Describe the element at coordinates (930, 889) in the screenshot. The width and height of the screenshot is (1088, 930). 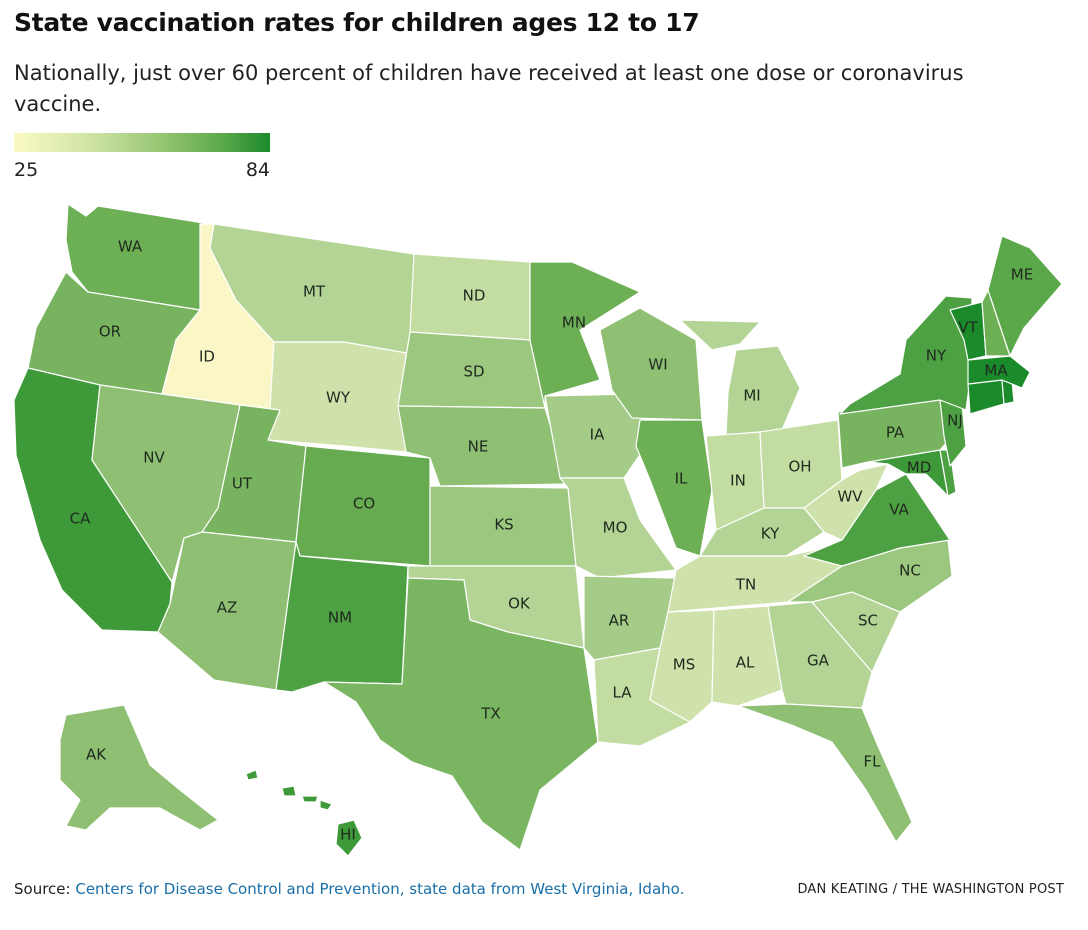
I see `byline-credit: DAN KEATING / THE WASHINGTON POST` at that location.